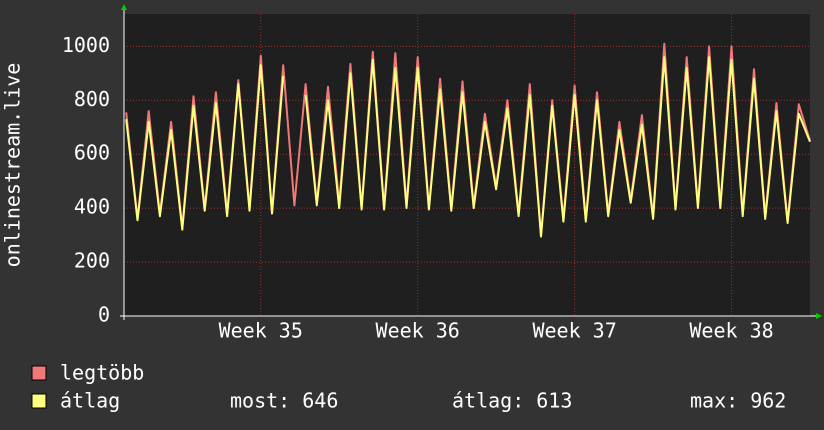  Describe the element at coordinates (13, 165) in the screenshot. I see `y-axis-label: onlinestream.live` at that location.